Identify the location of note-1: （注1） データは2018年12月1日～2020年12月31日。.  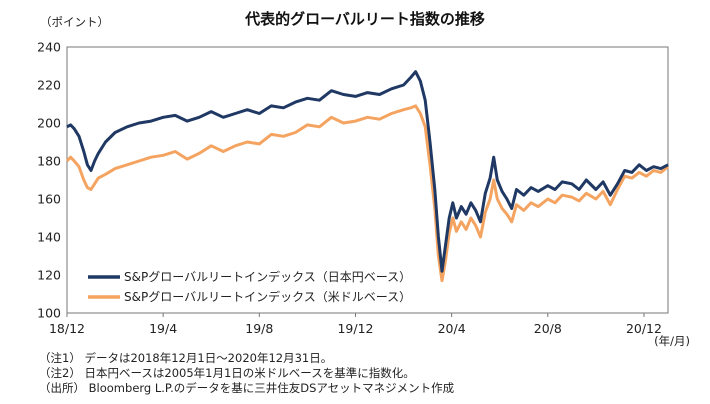
(186, 358).